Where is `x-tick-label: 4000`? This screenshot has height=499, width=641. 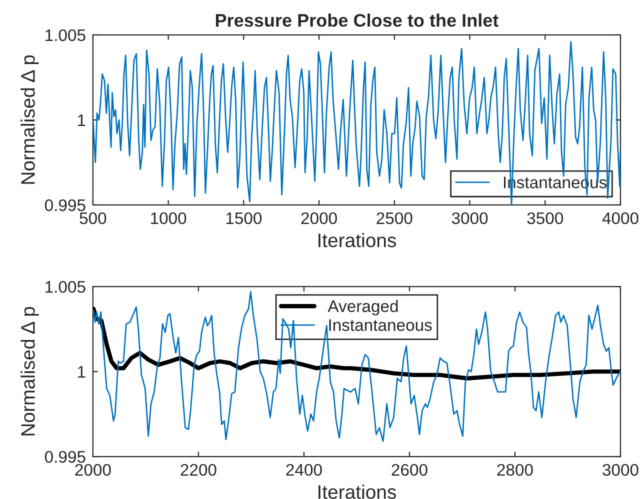
x-tick-label: 4000 is located at coordinates (620, 218).